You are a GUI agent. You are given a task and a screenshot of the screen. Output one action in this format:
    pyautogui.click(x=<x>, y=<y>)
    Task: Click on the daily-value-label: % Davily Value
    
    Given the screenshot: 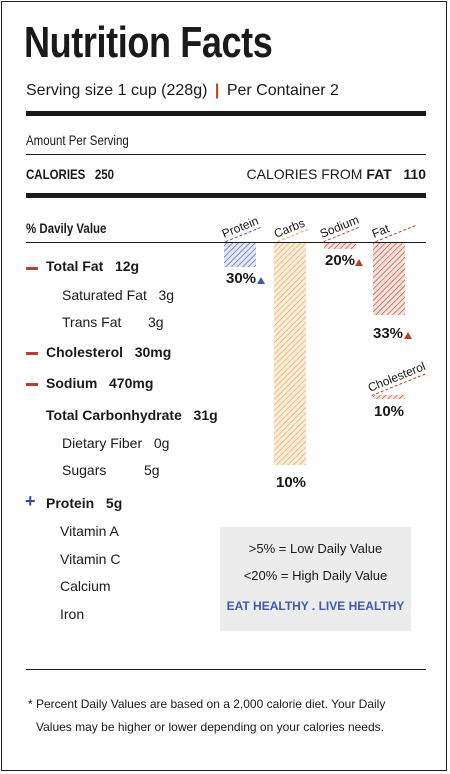 What is the action you would take?
    pyautogui.click(x=75, y=228)
    